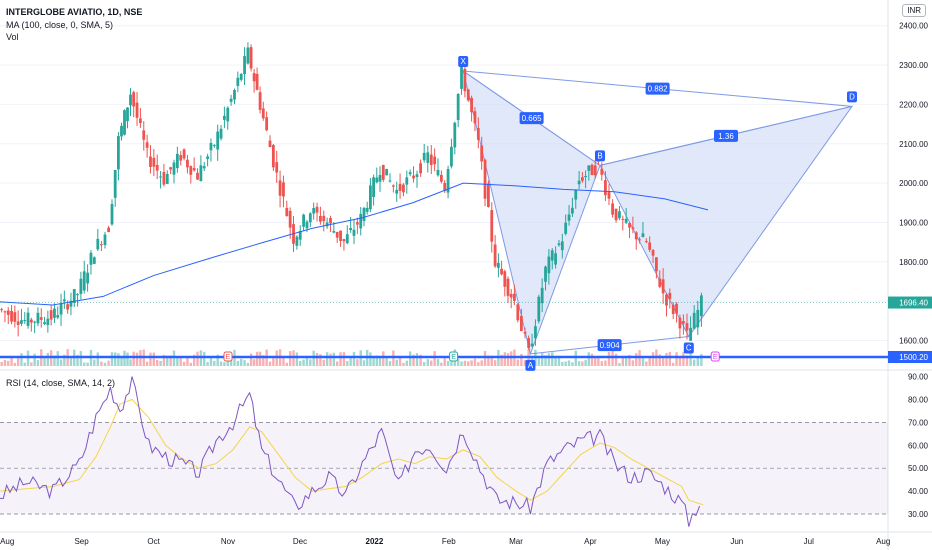 Image resolution: width=932 pixels, height=550 pixels. What do you see at coordinates (913, 26) in the screenshot?
I see `price-tick: 2400.00` at bounding box center [913, 26].